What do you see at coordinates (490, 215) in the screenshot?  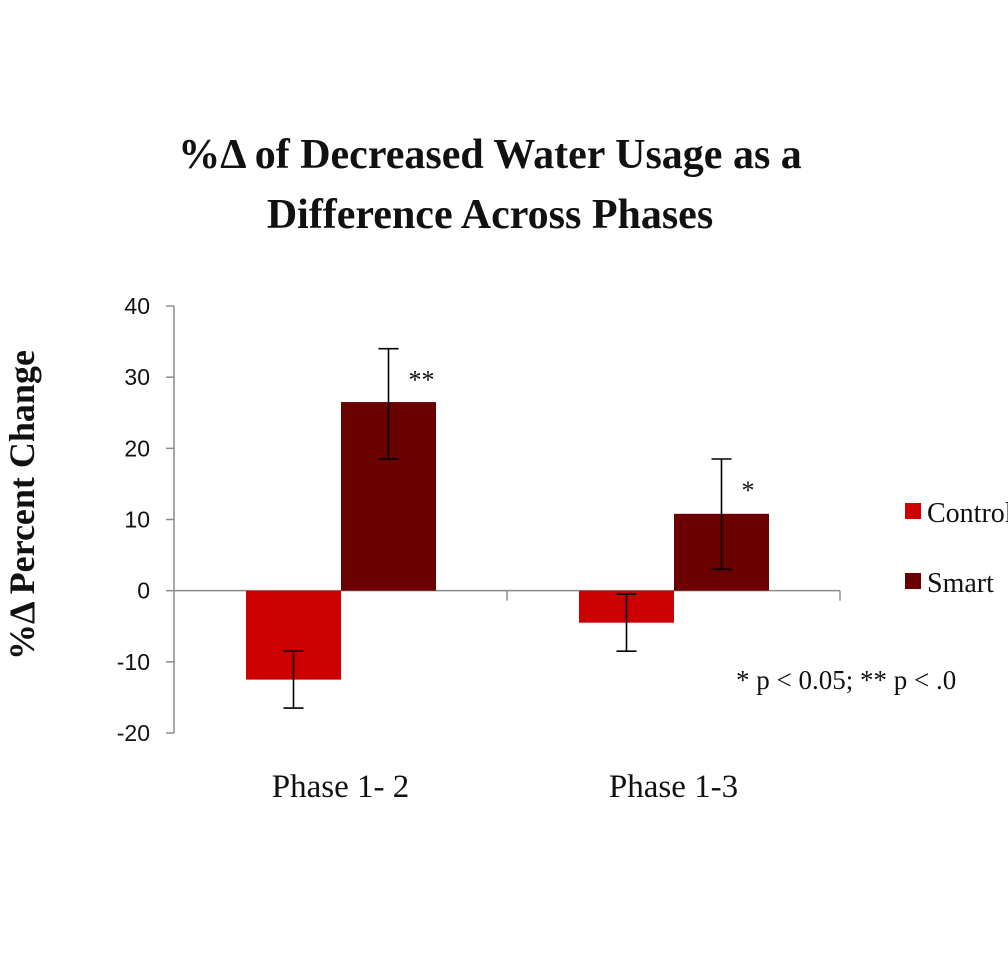 I see `chart-title-line-2: Difference Across Phases` at bounding box center [490, 215].